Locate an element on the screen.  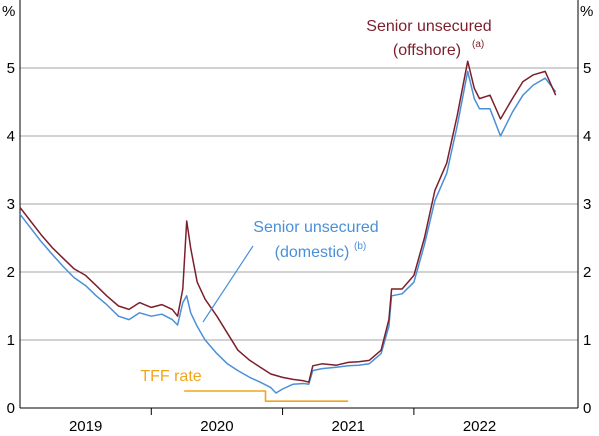
offshore-label-line1: Senior unsecured is located at coordinates (428, 26).